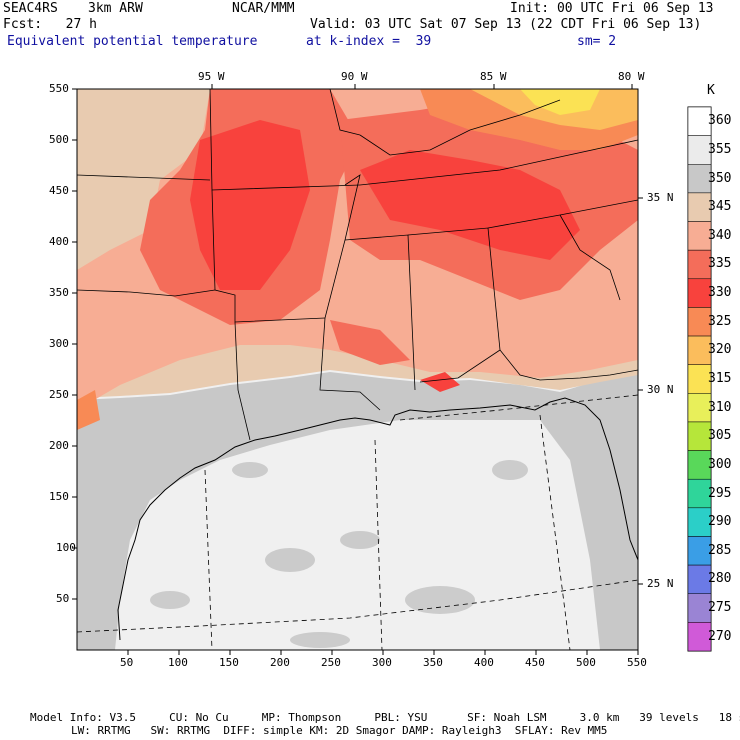 The width and height of the screenshot is (740, 740). Describe the element at coordinates (660, 583) in the screenshot. I see `lat-label-25n: 25 N` at that location.